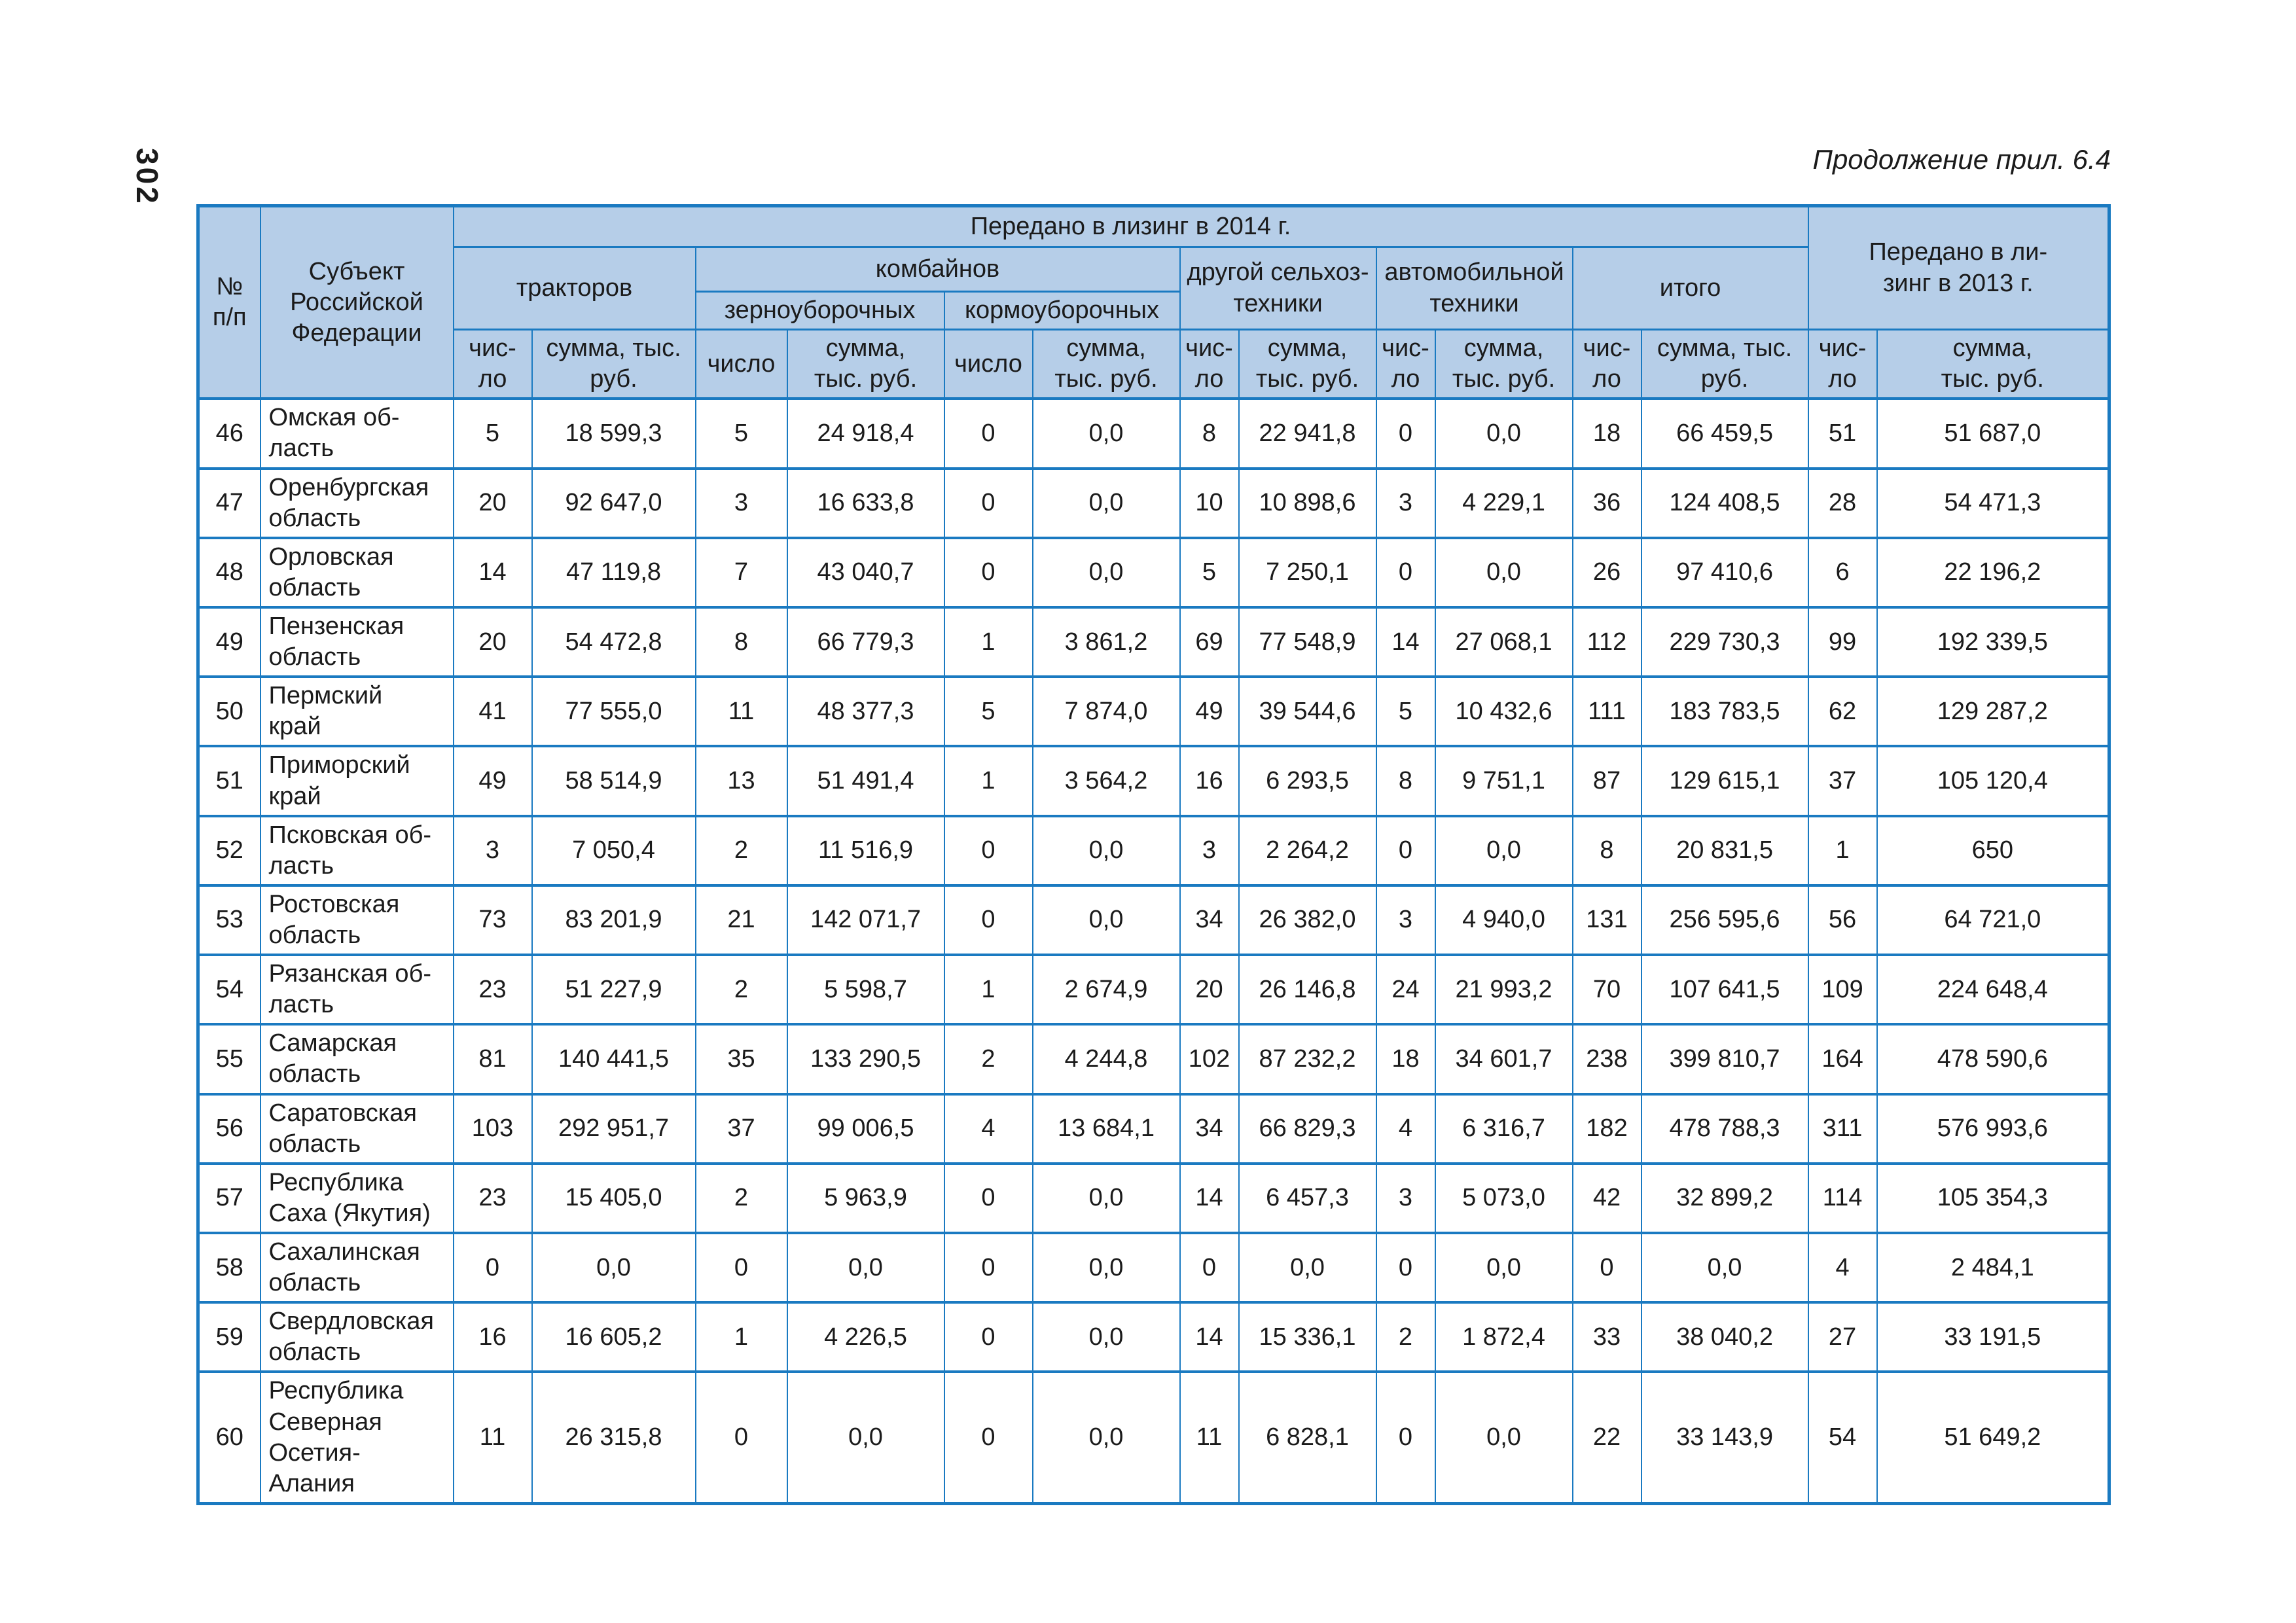 This screenshot has width=2296, height=1623. Describe the element at coordinates (613, 1198) in the screenshot. I see `cell-tractors-sum: 15 405,0` at that location.